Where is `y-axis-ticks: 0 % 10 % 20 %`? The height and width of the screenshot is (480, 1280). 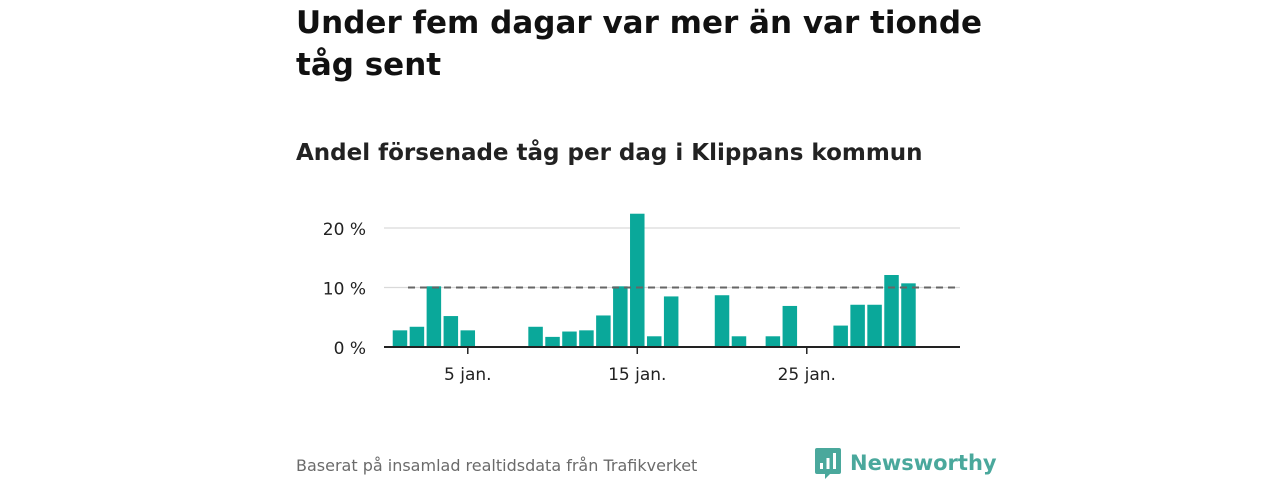
y-axis-ticks: 0 % 10 % 20 % is located at coordinates (344, 289).